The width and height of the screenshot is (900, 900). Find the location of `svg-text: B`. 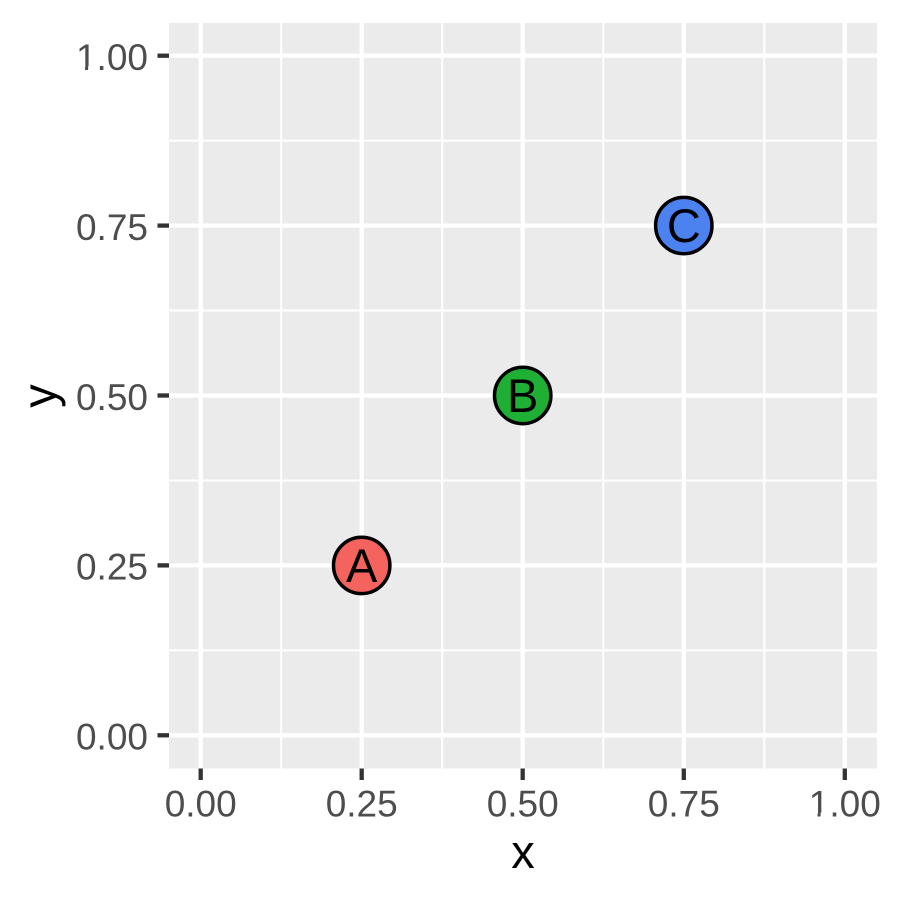

svg-text: B is located at coordinates (522, 395).